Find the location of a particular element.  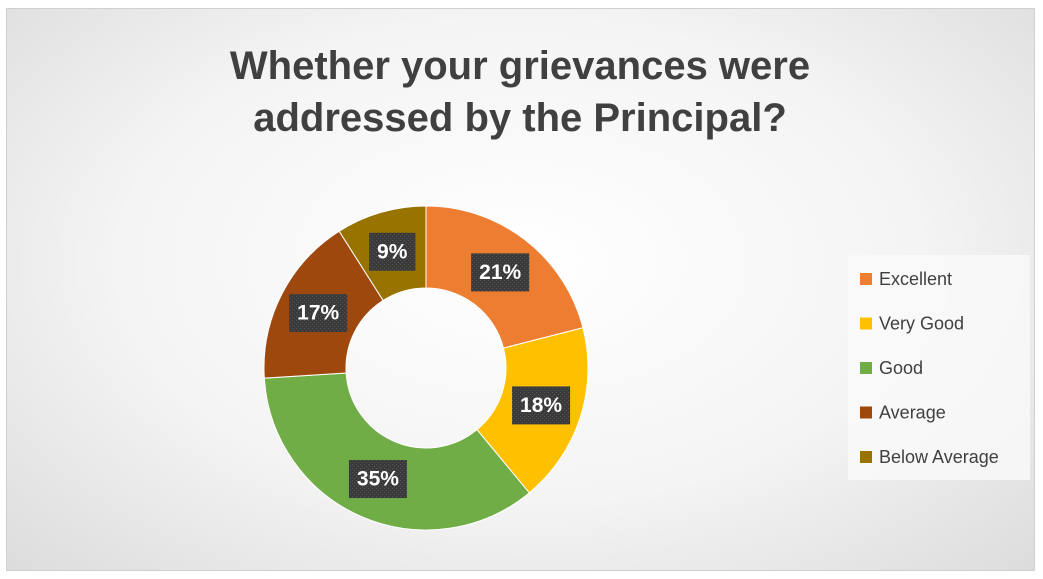

data-label: 17% is located at coordinates (318, 313).